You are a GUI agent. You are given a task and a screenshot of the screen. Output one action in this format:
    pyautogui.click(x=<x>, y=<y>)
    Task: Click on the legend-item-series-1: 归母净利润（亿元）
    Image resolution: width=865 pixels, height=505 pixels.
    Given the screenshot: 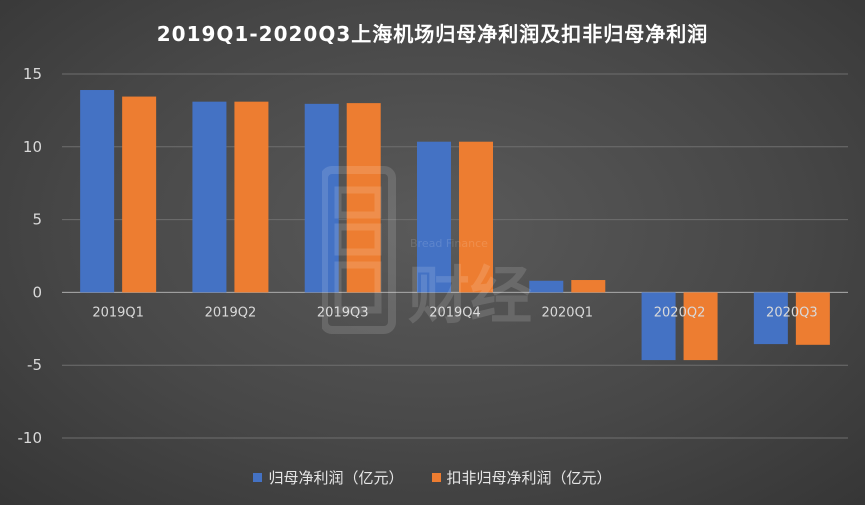 What is the action you would take?
    pyautogui.click(x=328, y=477)
    